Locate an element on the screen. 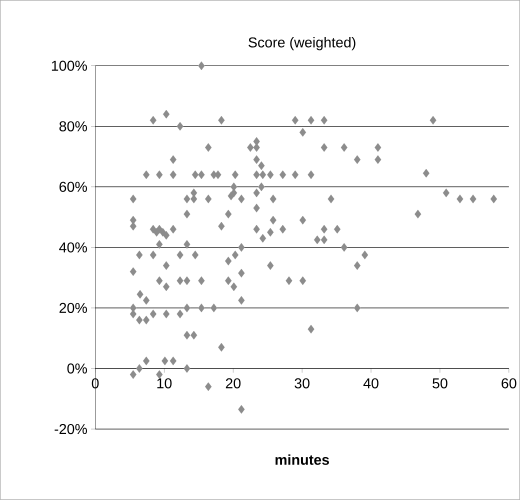 The height and width of the screenshot is (500, 520). y-tick-label: 100% is located at coordinates (69, 65).